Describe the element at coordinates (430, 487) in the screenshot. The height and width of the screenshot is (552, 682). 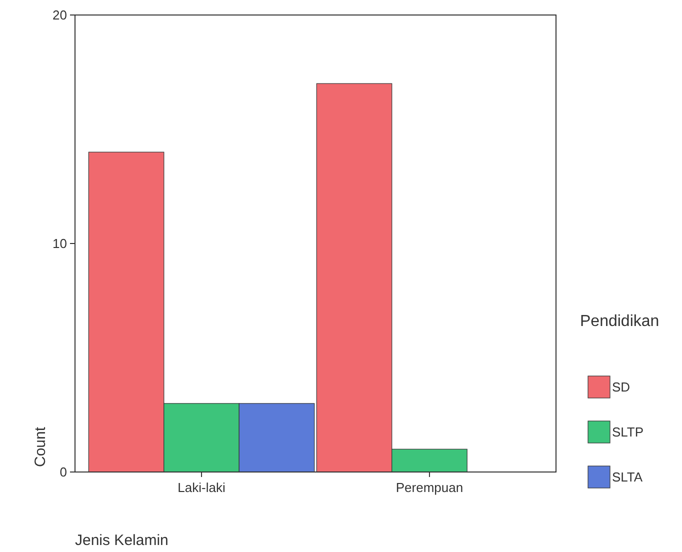
I see `x-tick-label: Perempuan` at that location.